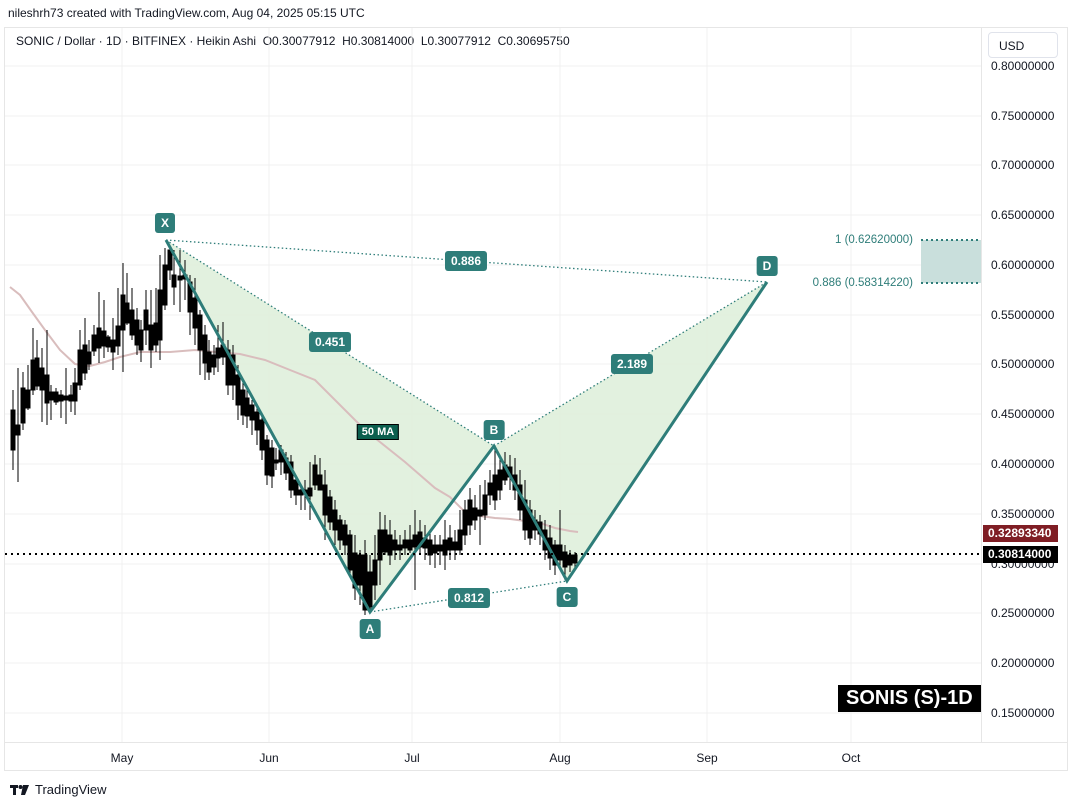 The height and width of the screenshot is (808, 1073). What do you see at coordinates (767, 266) in the screenshot?
I see `point-d-label: D` at bounding box center [767, 266].